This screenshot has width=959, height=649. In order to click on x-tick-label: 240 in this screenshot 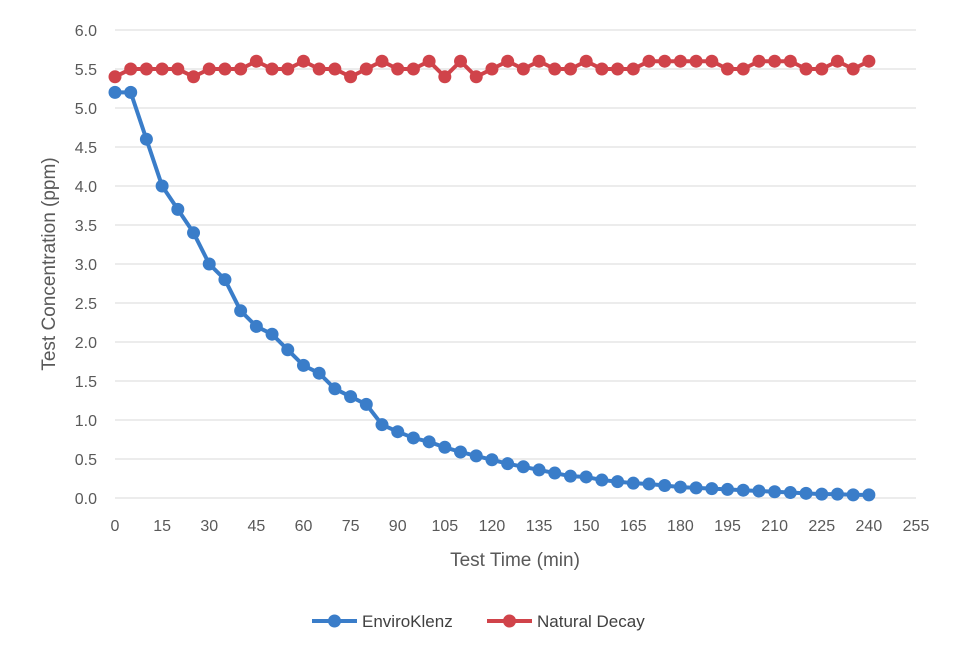, I will do `click(869, 526)`.